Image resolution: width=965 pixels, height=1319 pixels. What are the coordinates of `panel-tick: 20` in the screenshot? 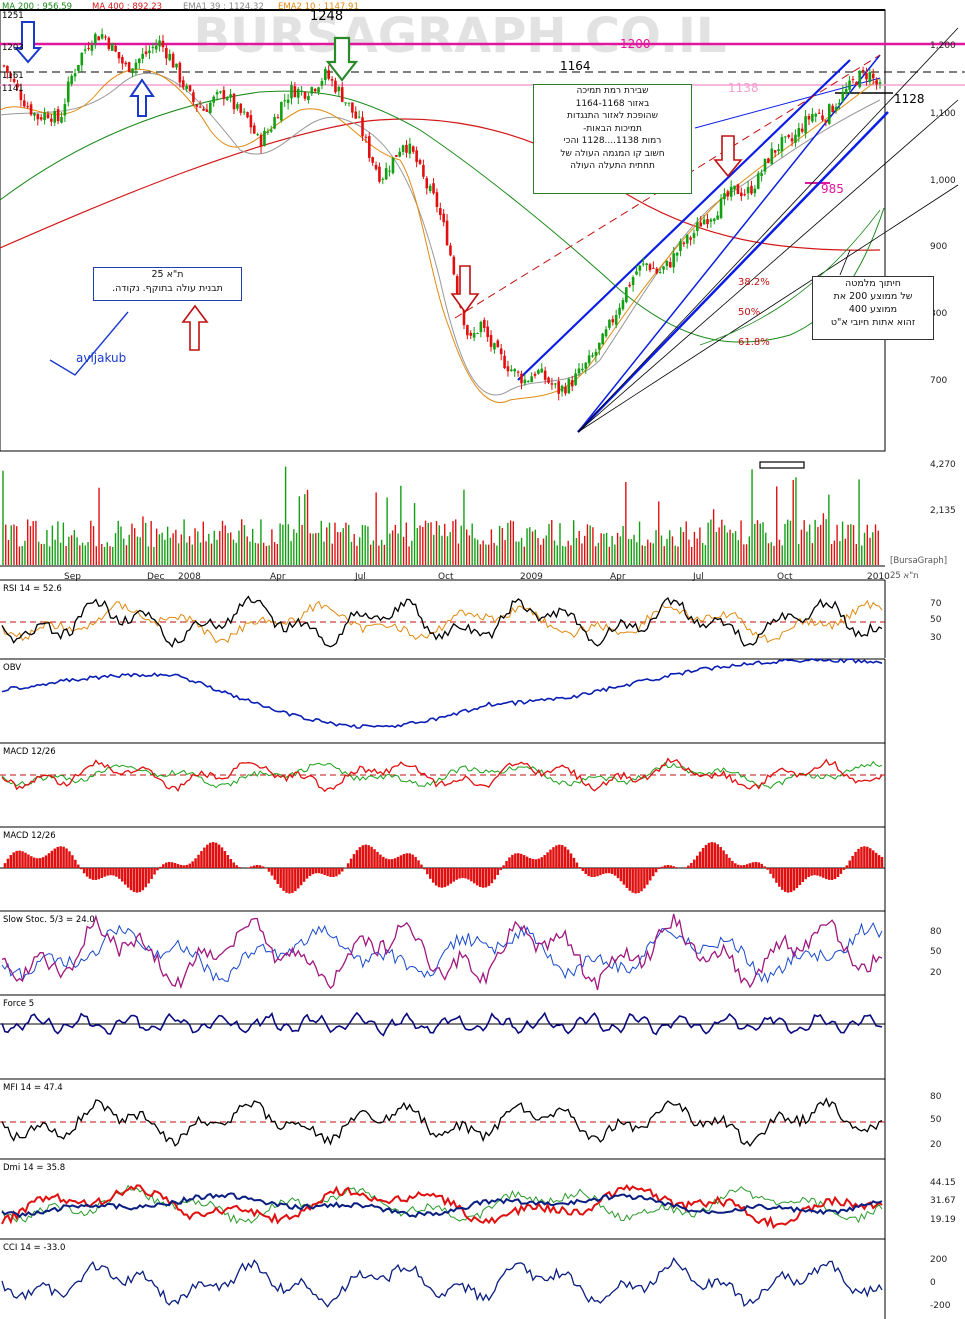 It's located at (936, 1145).